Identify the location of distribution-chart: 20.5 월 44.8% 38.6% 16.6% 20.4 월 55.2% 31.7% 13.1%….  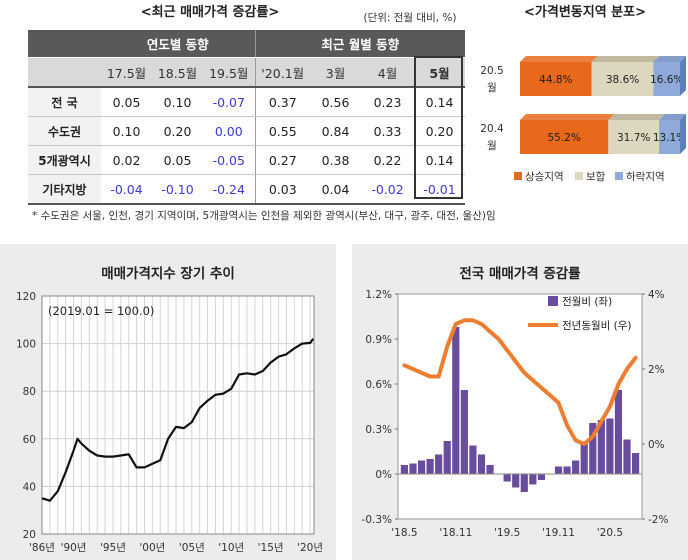
(583, 119).